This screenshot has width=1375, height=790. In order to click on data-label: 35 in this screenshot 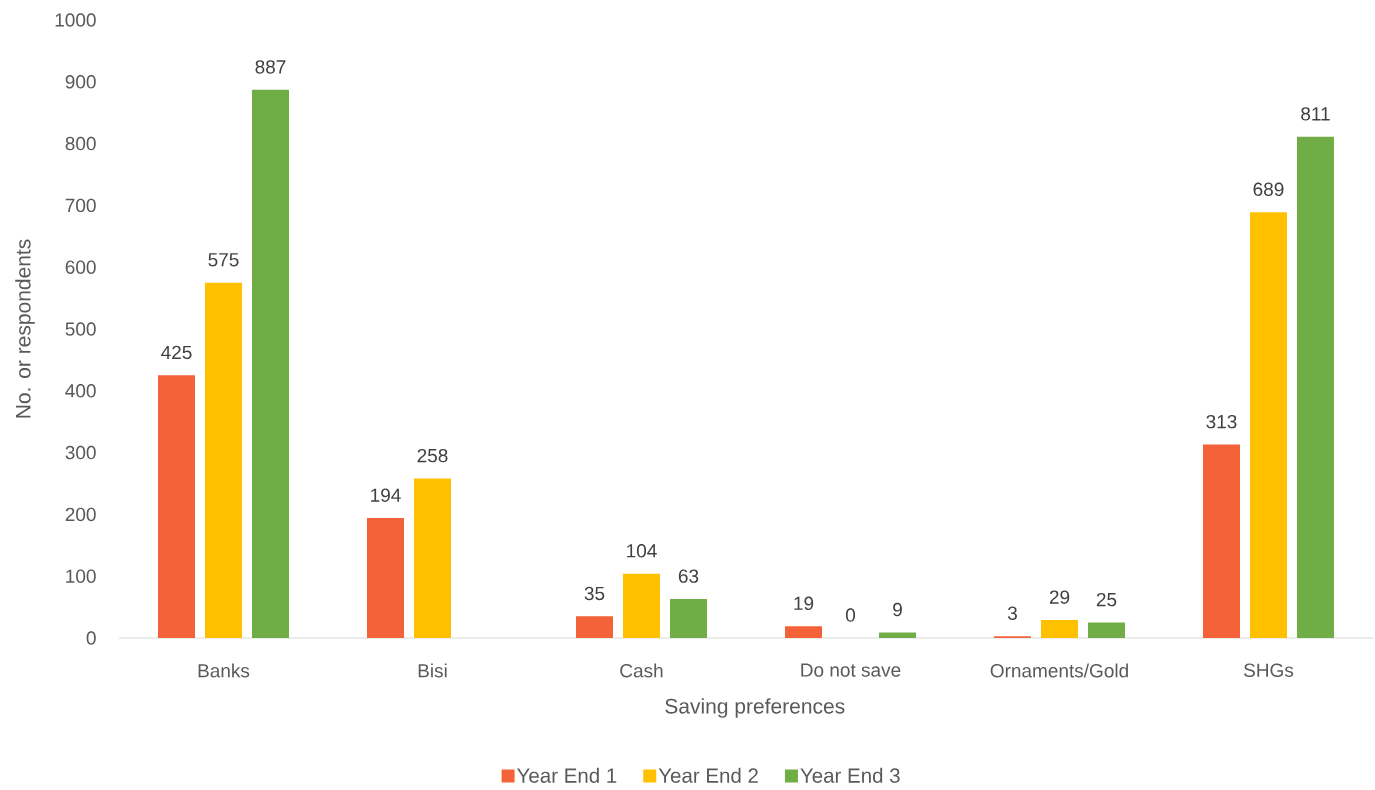, I will do `click(594, 593)`.